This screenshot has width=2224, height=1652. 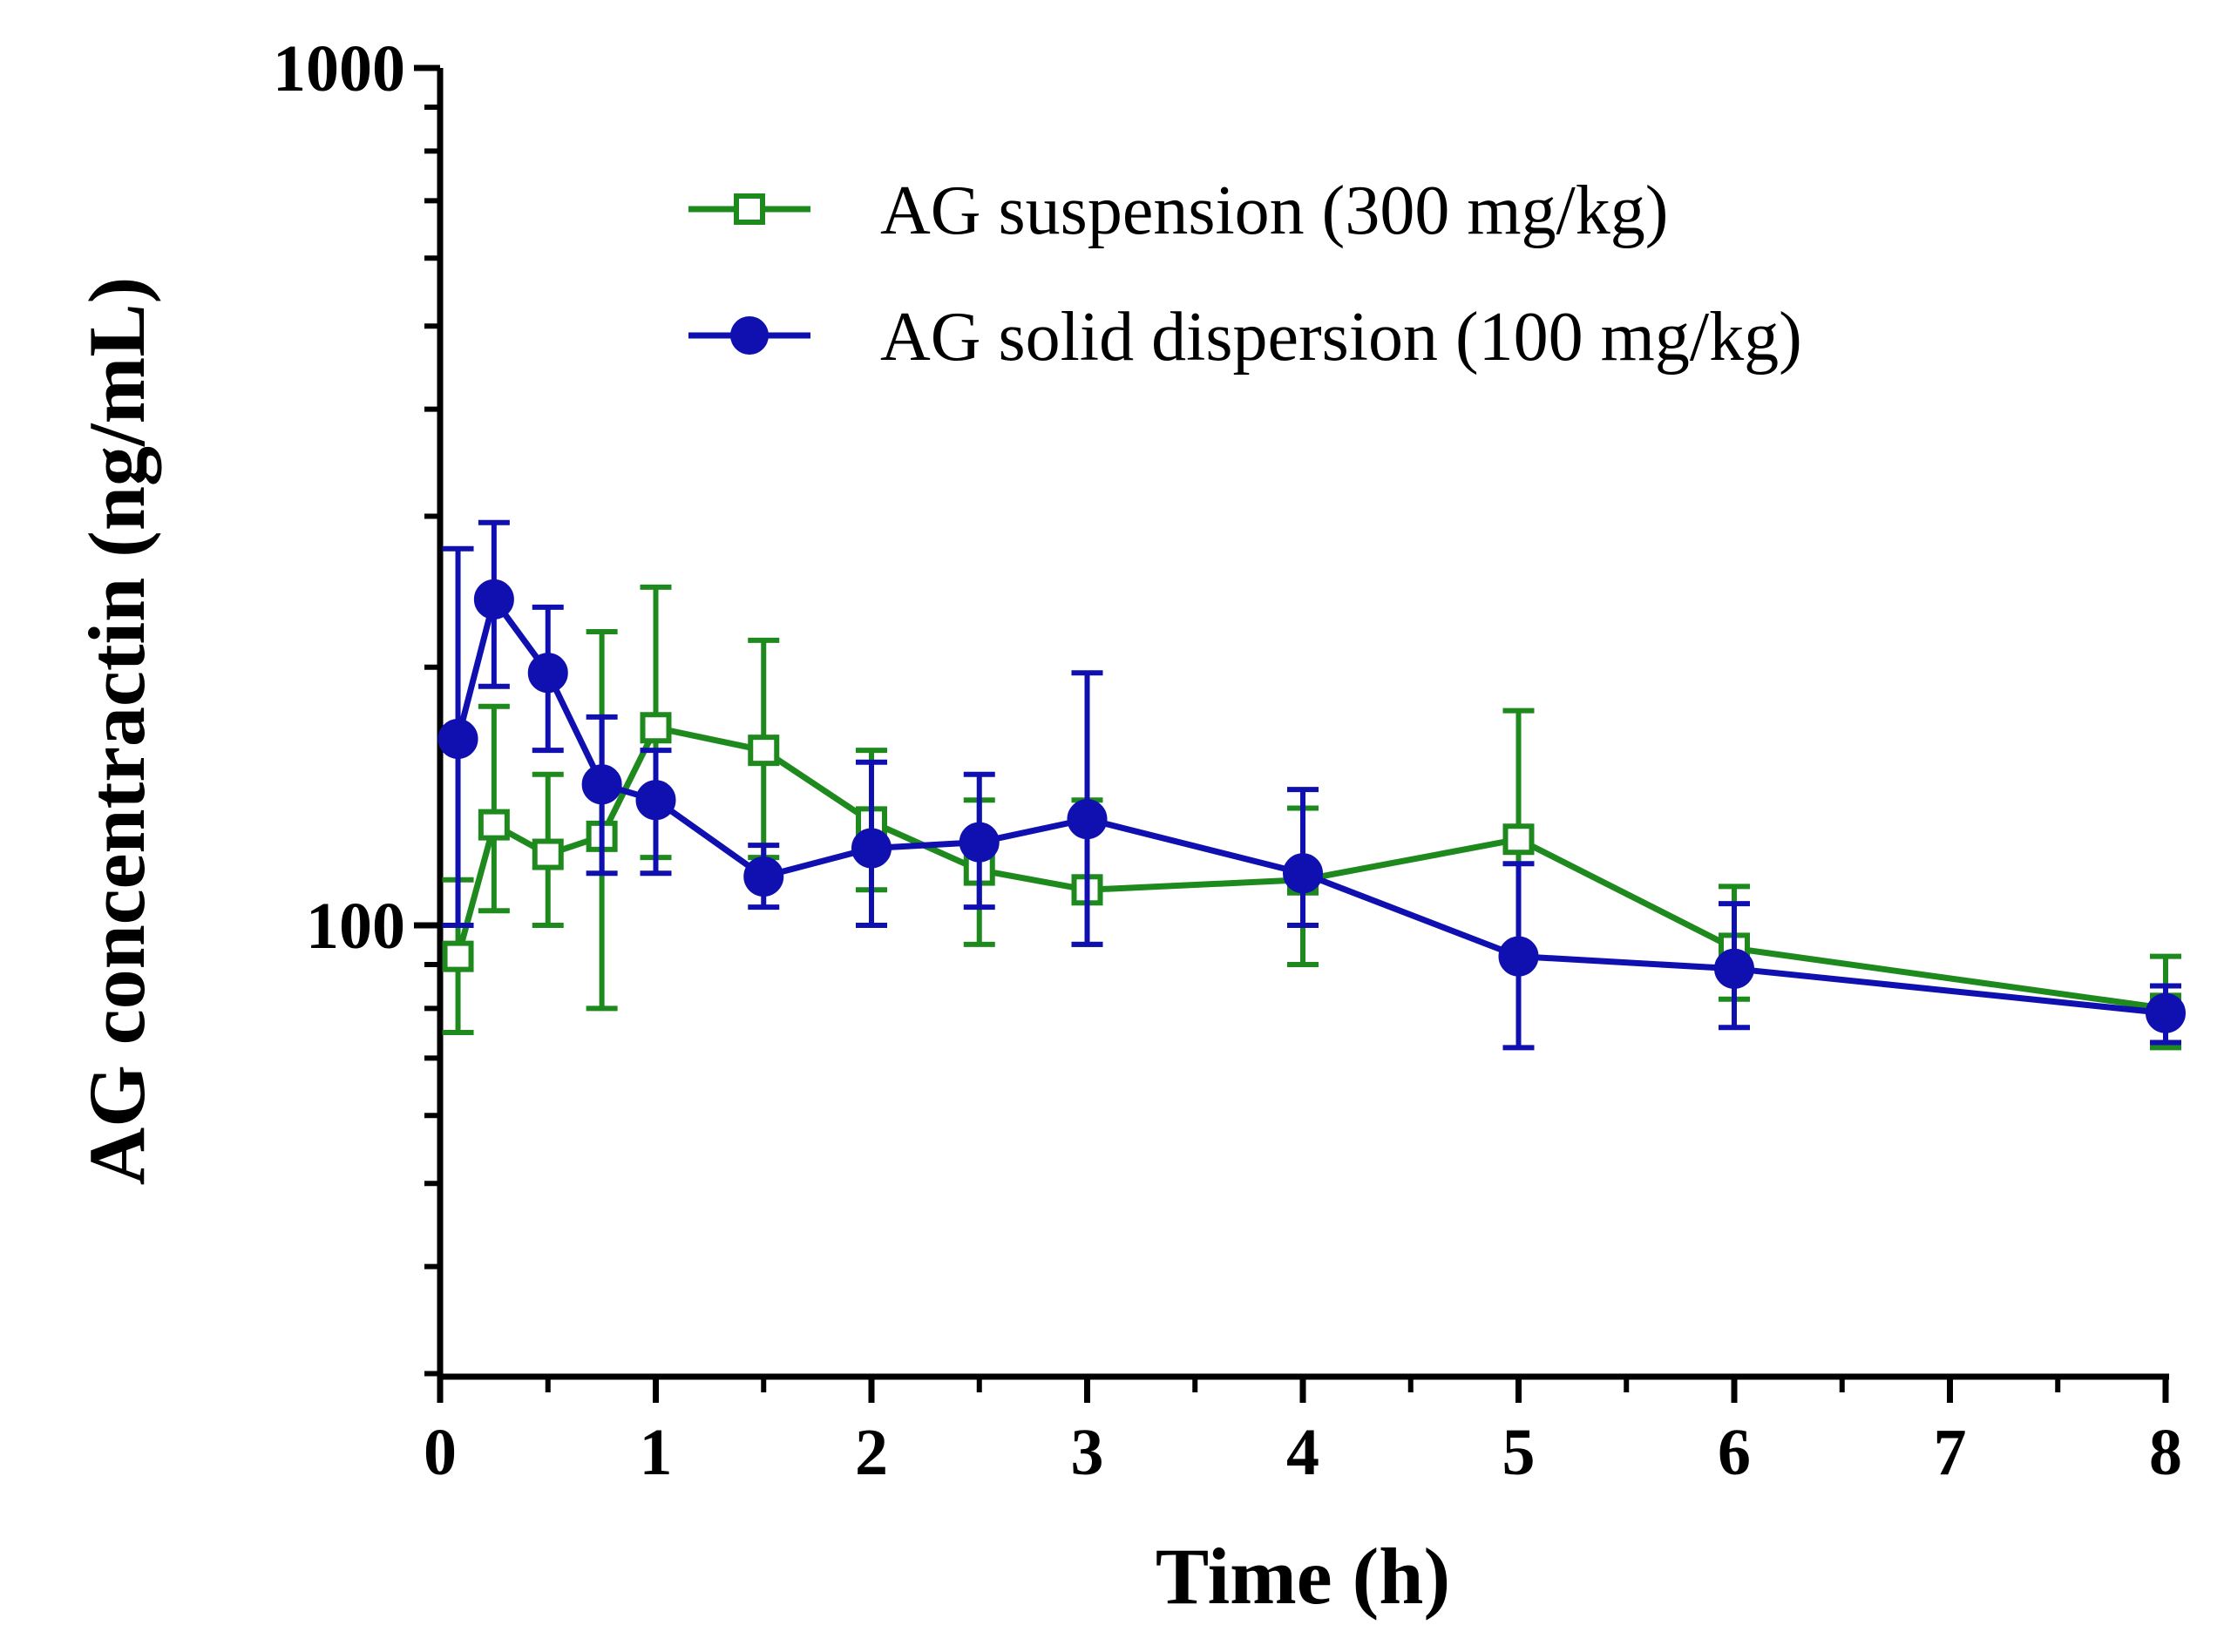 I want to click on x-tick-label: 6, so click(x=1734, y=1452).